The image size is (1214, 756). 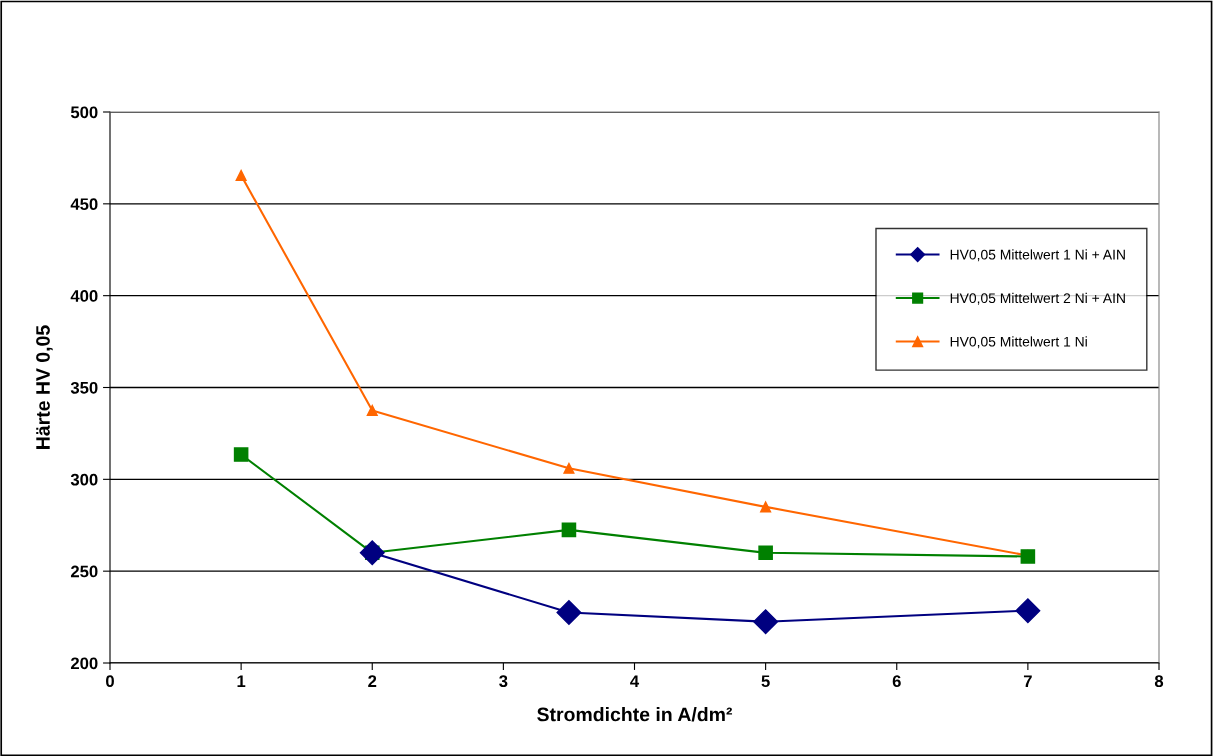 I want to click on x-tick-label: 1, so click(x=241, y=681).